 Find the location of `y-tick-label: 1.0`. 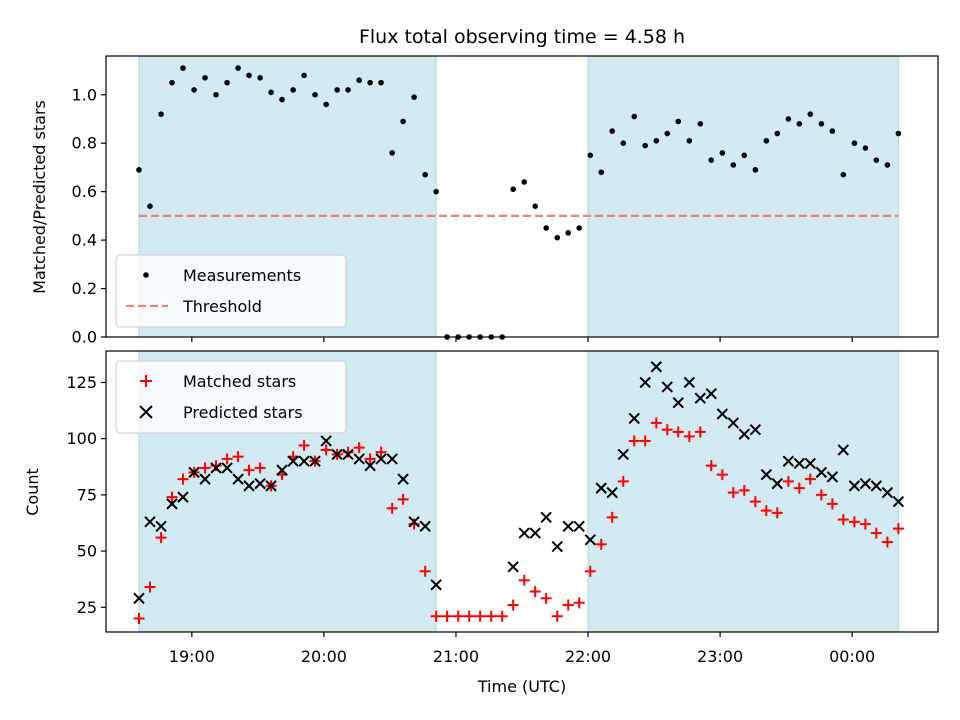

y-tick-label: 1.0 is located at coordinates (84, 94).